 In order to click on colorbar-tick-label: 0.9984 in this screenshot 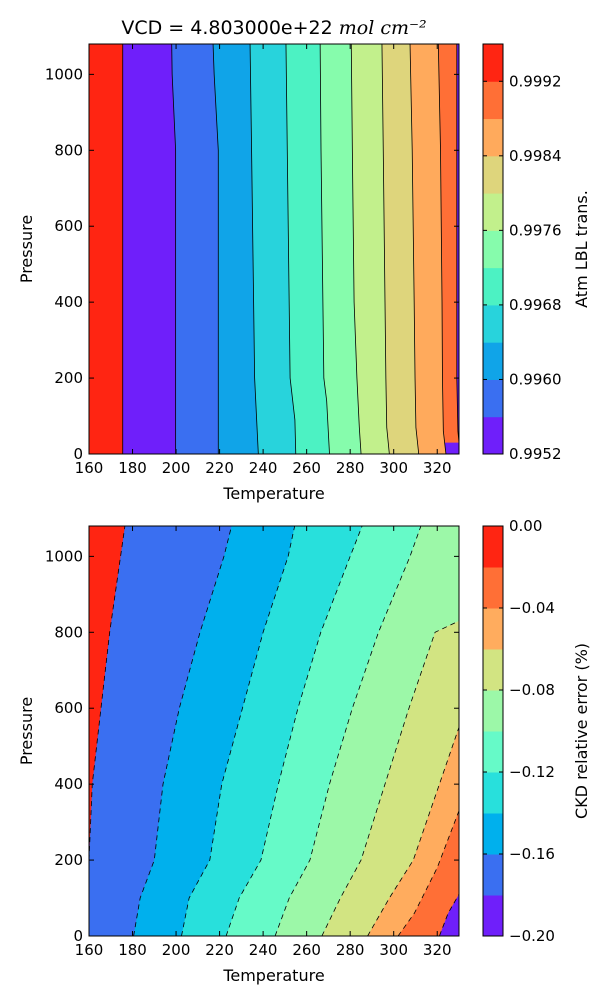, I will do `click(535, 156)`.